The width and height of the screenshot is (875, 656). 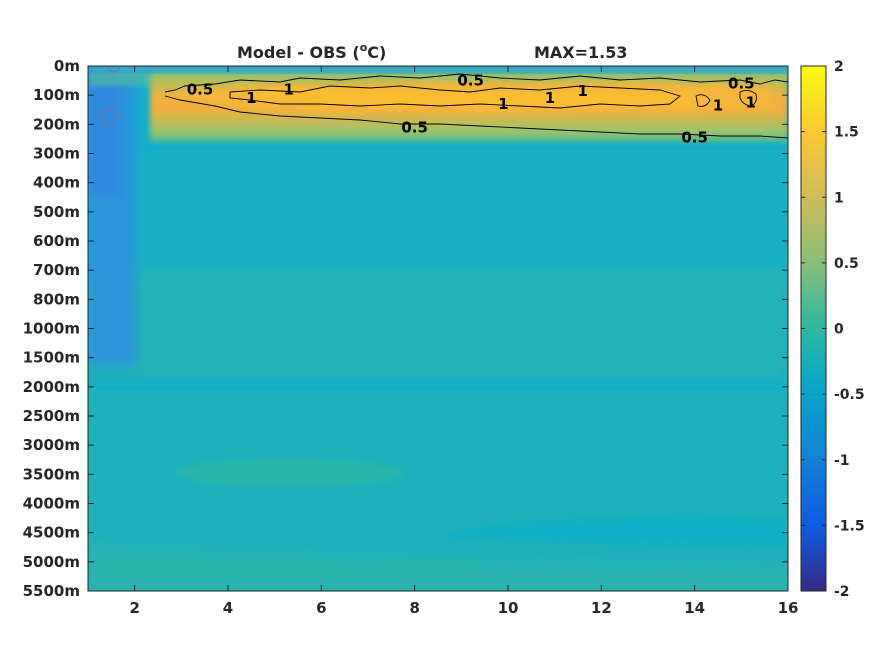 I want to click on max-label: MAX=1.53, so click(x=581, y=52).